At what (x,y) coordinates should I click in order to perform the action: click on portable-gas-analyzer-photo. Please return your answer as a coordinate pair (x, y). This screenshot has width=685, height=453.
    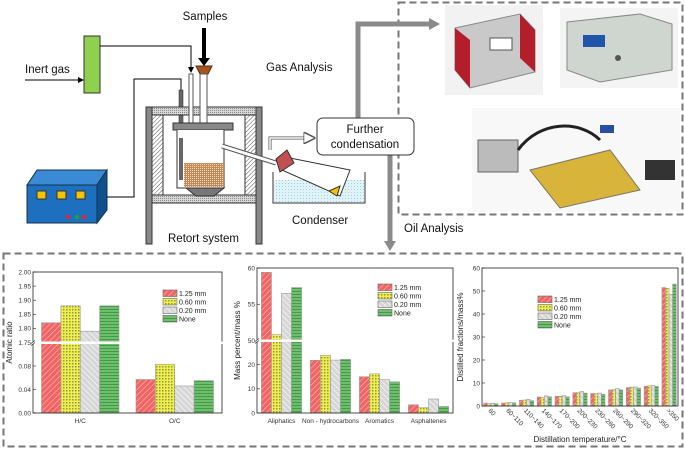
    Looking at the image, I should click on (494, 50).